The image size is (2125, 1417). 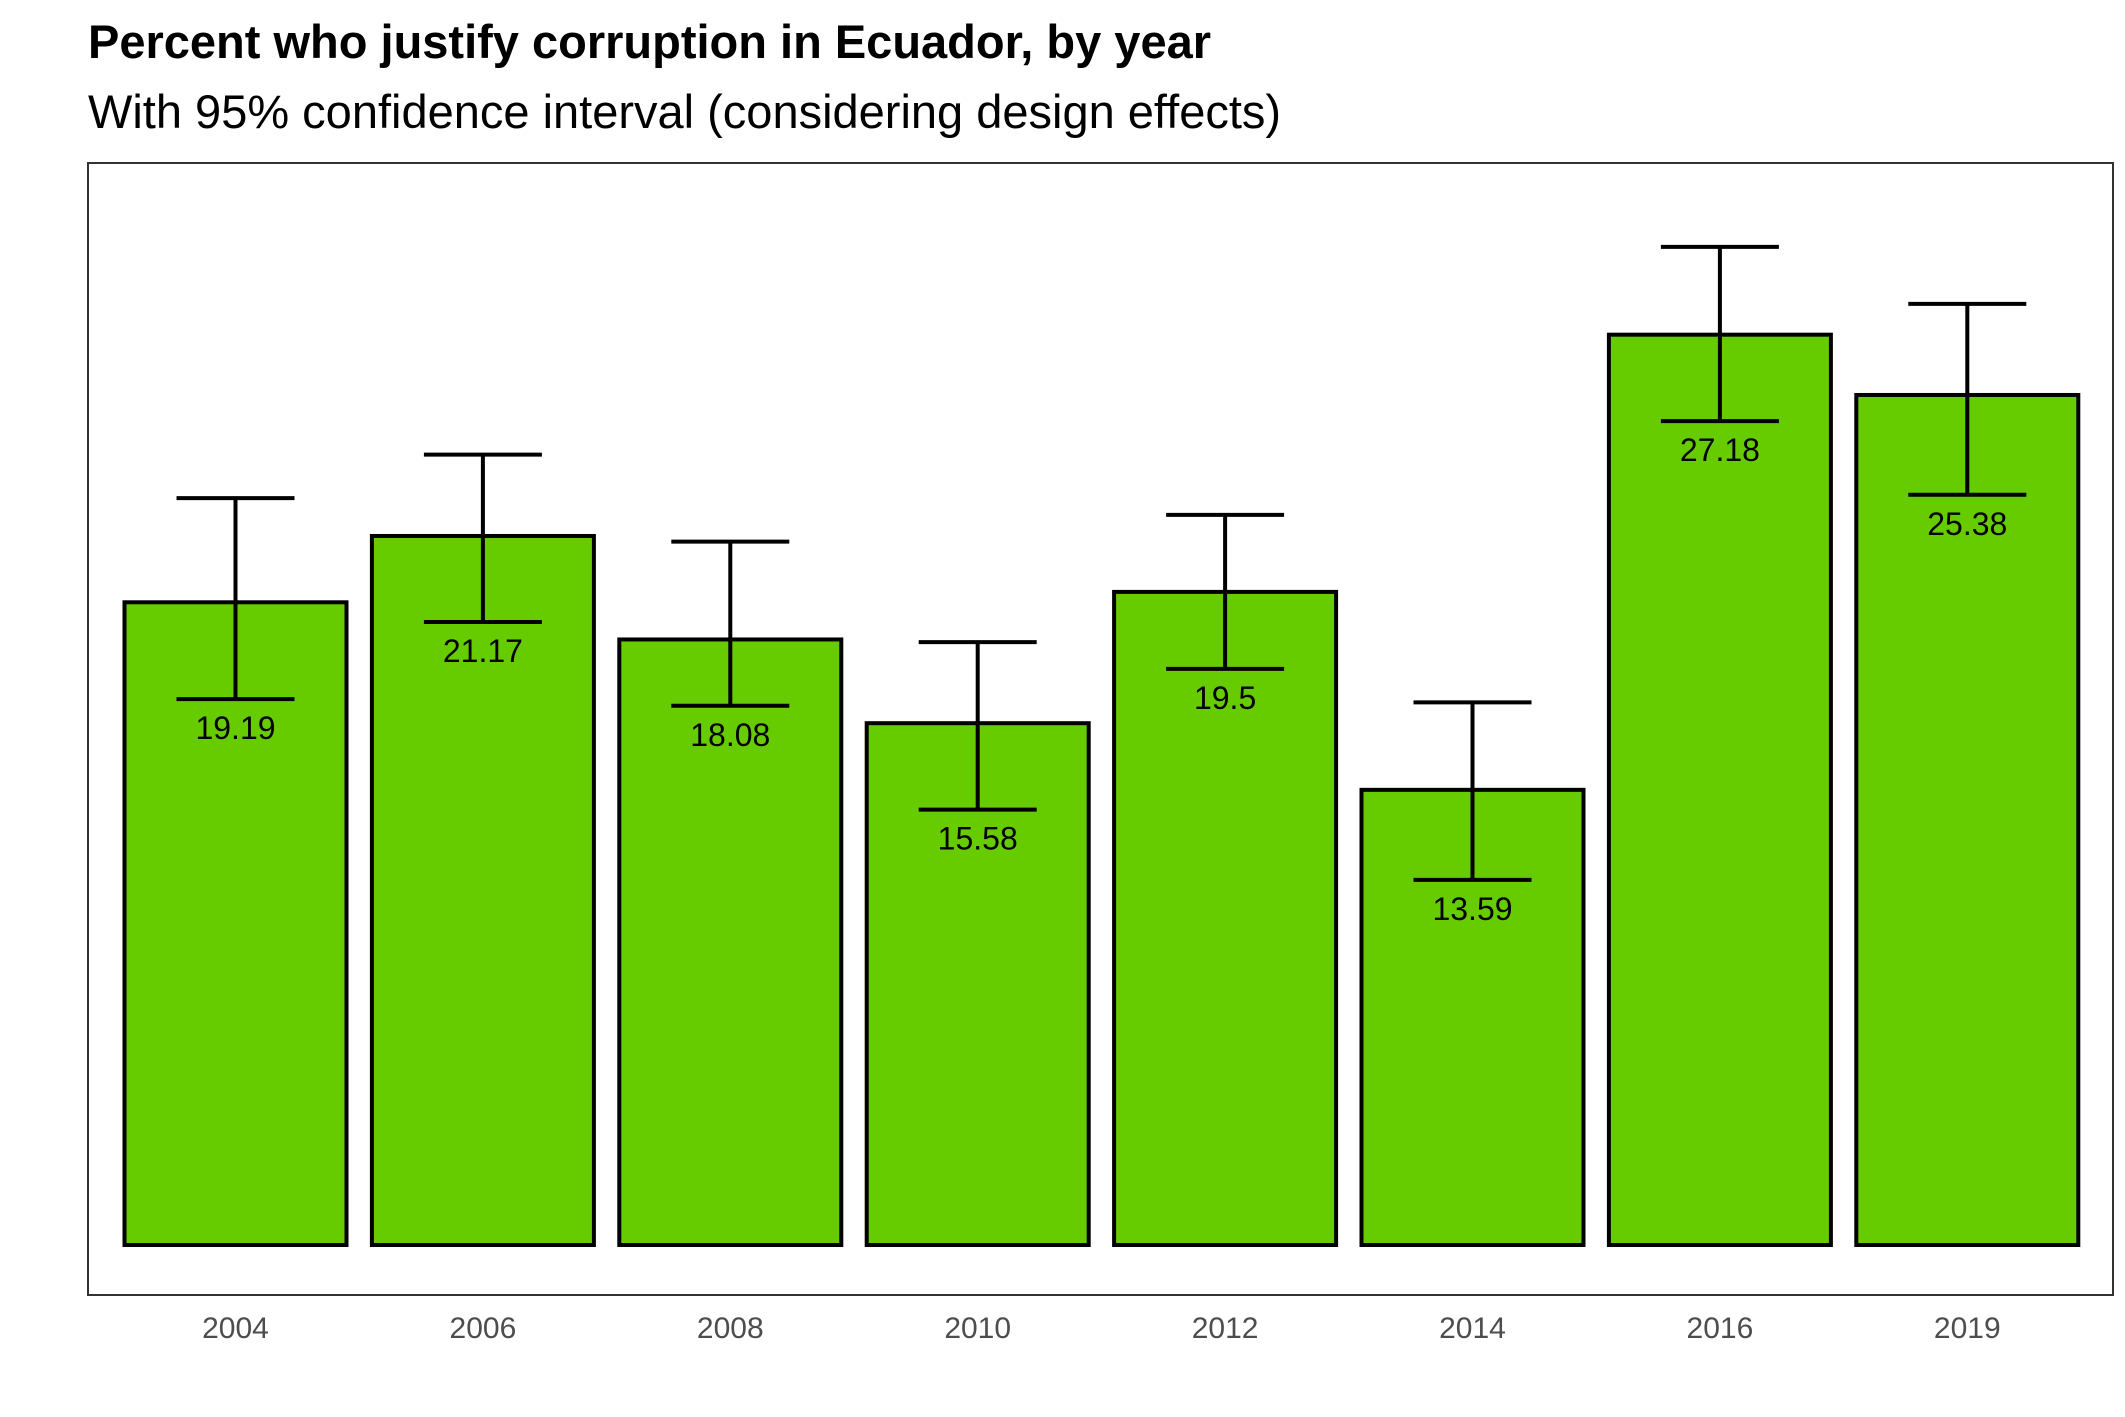 What do you see at coordinates (1225, 591) in the screenshot?
I see `error-bar-2012` at bounding box center [1225, 591].